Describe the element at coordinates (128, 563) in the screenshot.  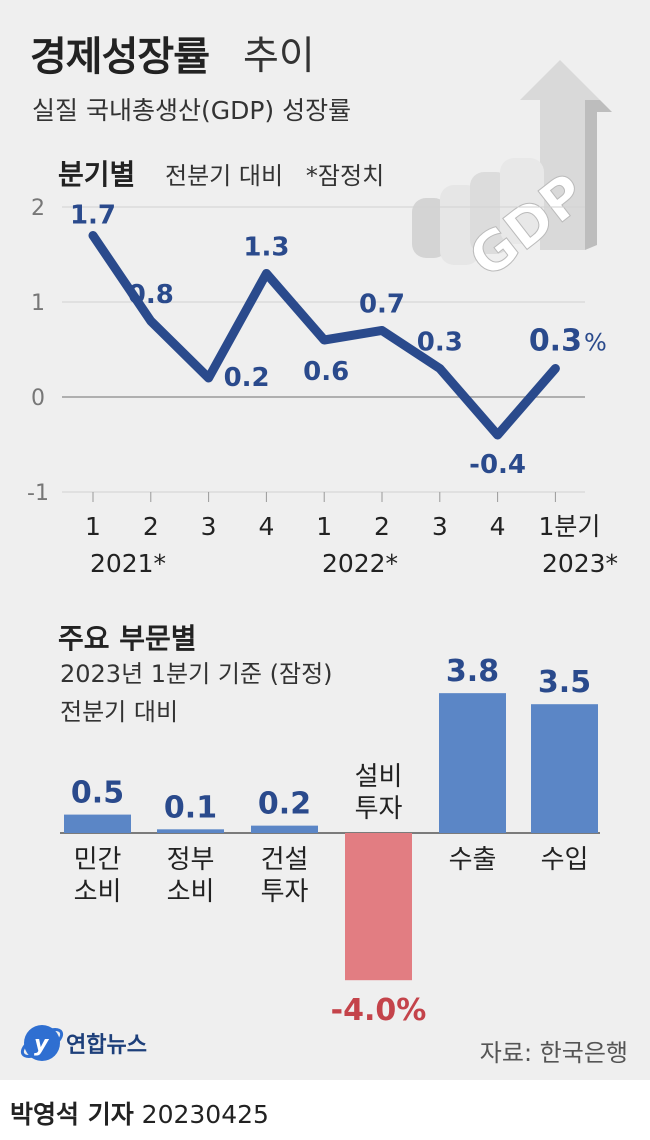
I see `year-label: 2021*` at that location.